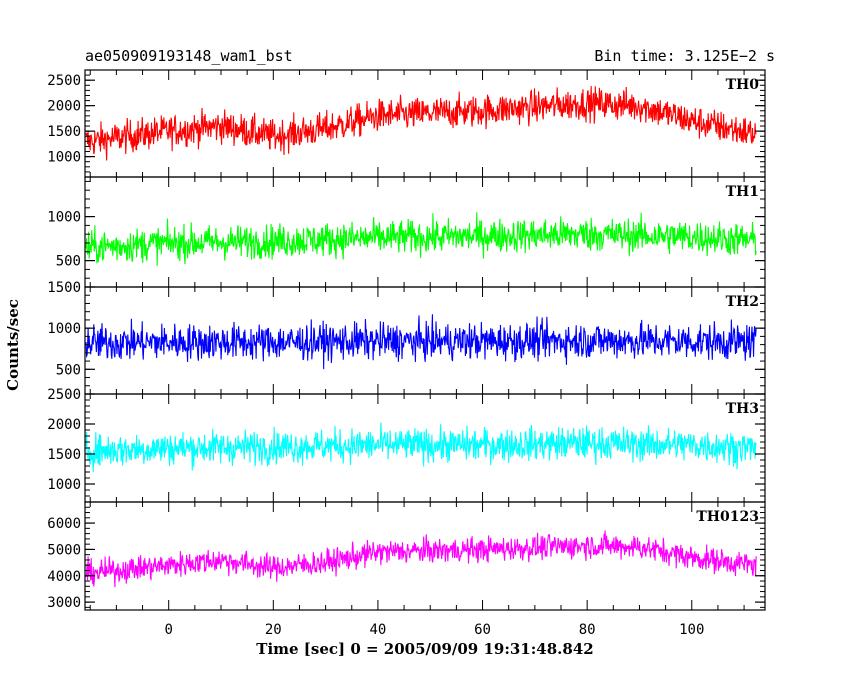 The image size is (850, 680). What do you see at coordinates (168, 630) in the screenshot?
I see `x-tick-label: 0` at bounding box center [168, 630].